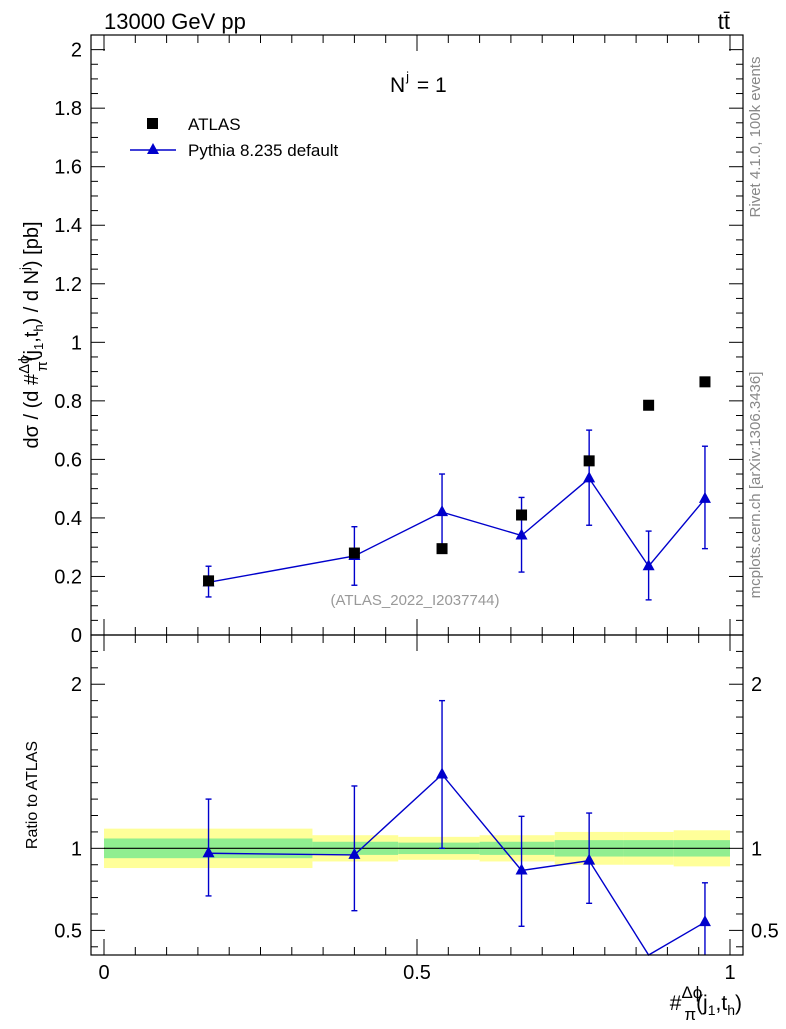 The image size is (786, 1029). I want to click on legend-pythia-label: Pythia 8.235 default, so click(263, 150).